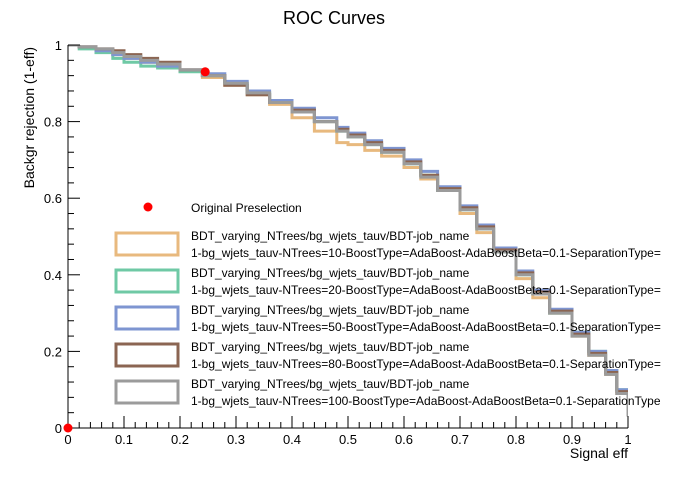  What do you see at coordinates (67, 439) in the screenshot?
I see `x-tick-label: 0` at bounding box center [67, 439].